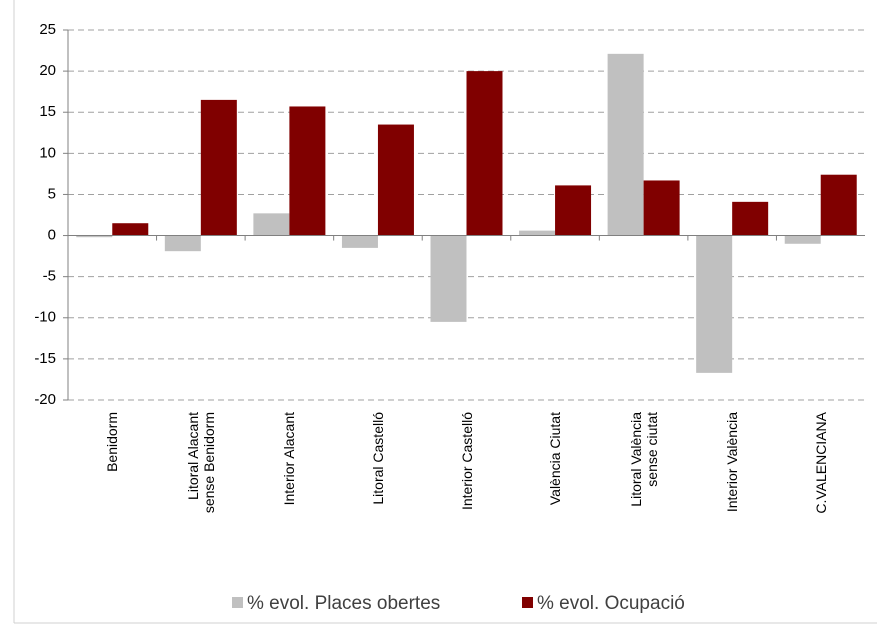 The image size is (877, 624). I want to click on y-tick-label: -15, so click(45, 358).